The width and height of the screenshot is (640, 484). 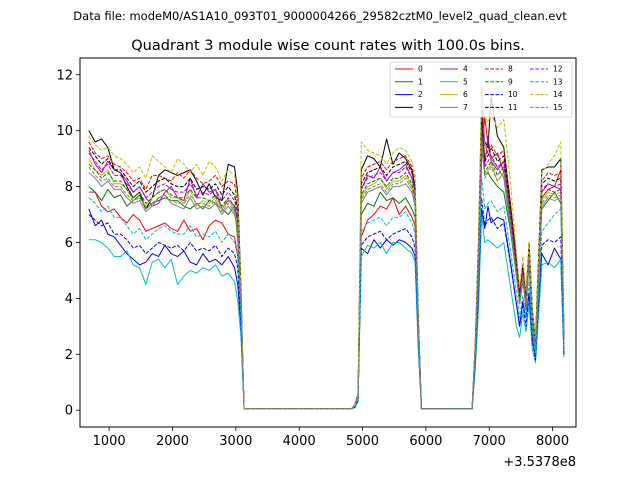 What do you see at coordinates (558, 107) in the screenshot?
I see `legend-label-15: 15` at bounding box center [558, 107].